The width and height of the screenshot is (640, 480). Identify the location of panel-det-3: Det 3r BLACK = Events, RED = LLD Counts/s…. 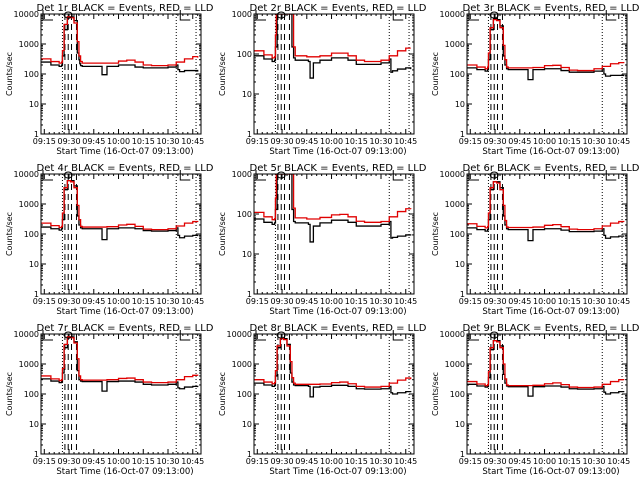
(535, 80).